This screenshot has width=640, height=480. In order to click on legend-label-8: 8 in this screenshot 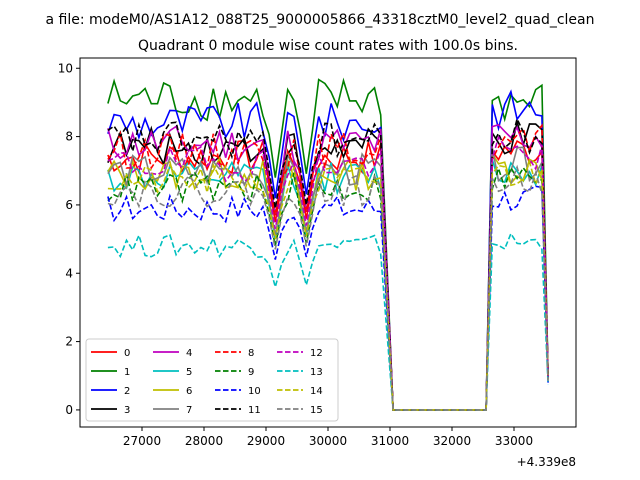, I will do `click(251, 353)`.